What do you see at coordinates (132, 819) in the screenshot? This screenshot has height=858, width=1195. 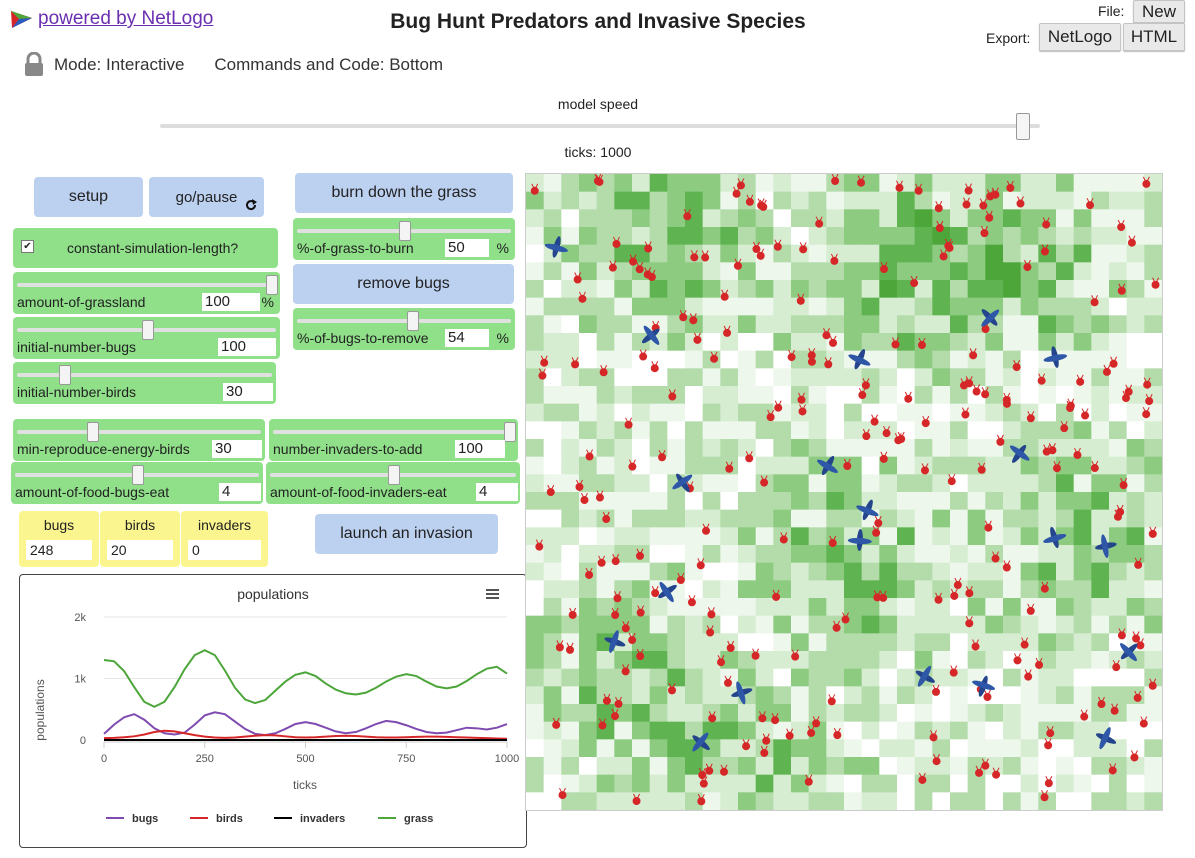 I see `legend-item-bugs: bugs` at bounding box center [132, 819].